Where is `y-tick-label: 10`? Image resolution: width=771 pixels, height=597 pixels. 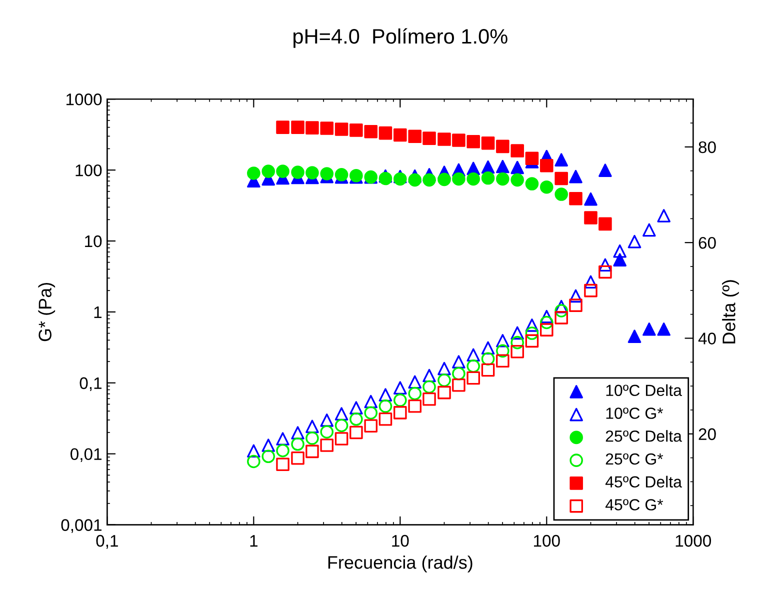 y-tick-label: 10 is located at coordinates (93, 241).